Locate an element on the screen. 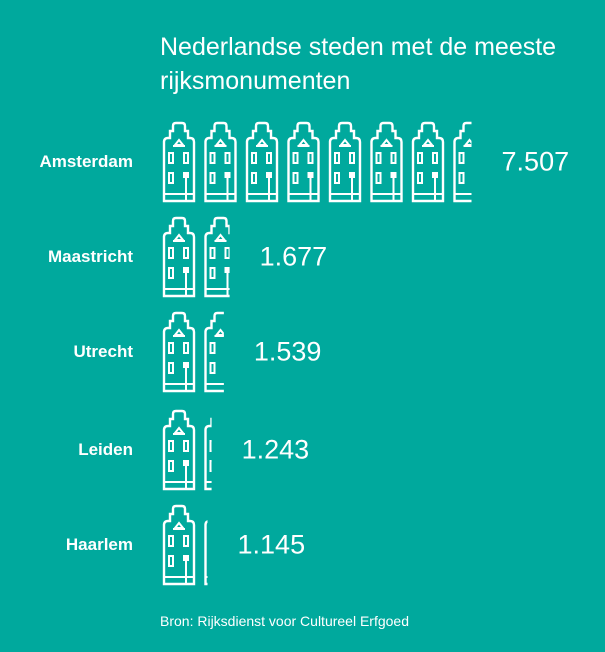 This screenshot has height=652, width=605. category-label: Haarlem is located at coordinates (99, 544).